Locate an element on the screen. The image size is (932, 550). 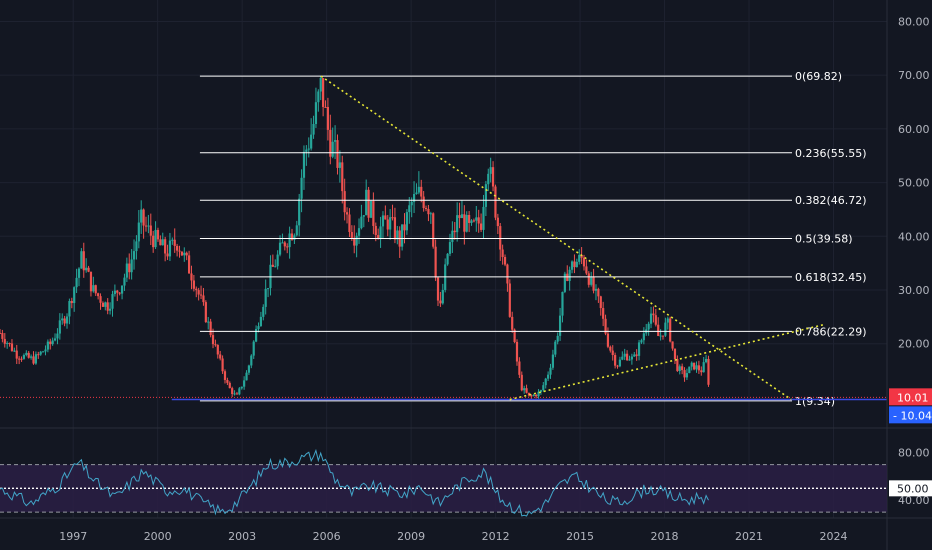
price-axis-tick: 20.00 is located at coordinates (914, 344).